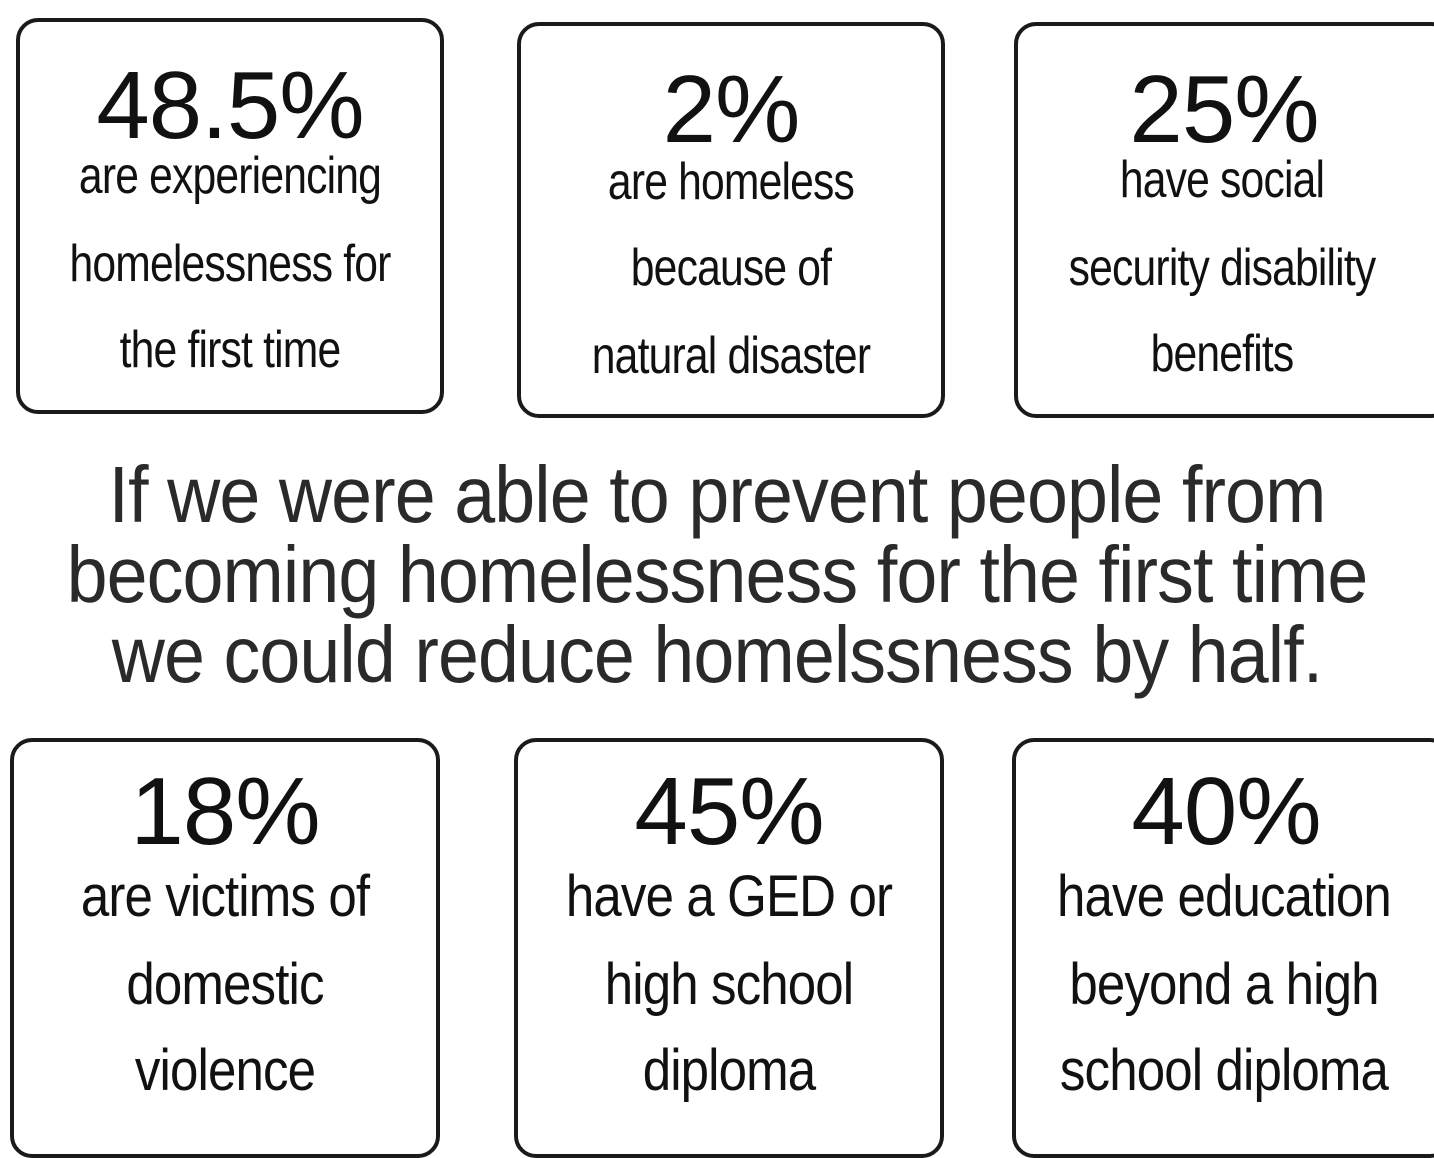 The height and width of the screenshot is (1158, 1434). Describe the element at coordinates (731, 356) in the screenshot. I see `stat-description-line: natural disaster` at that location.